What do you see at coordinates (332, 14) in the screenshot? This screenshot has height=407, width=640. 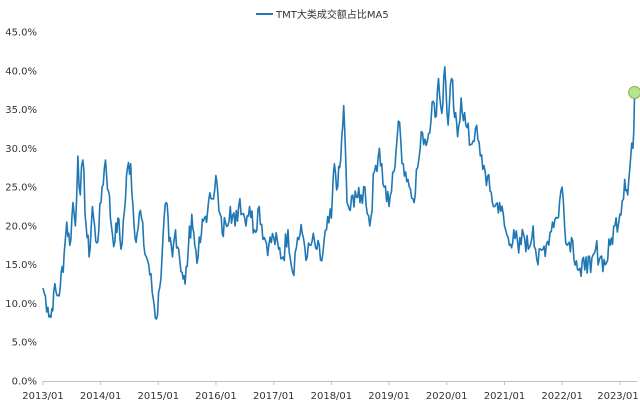 I see `legend-label: TMT大类成交额占比MA5` at bounding box center [332, 14].